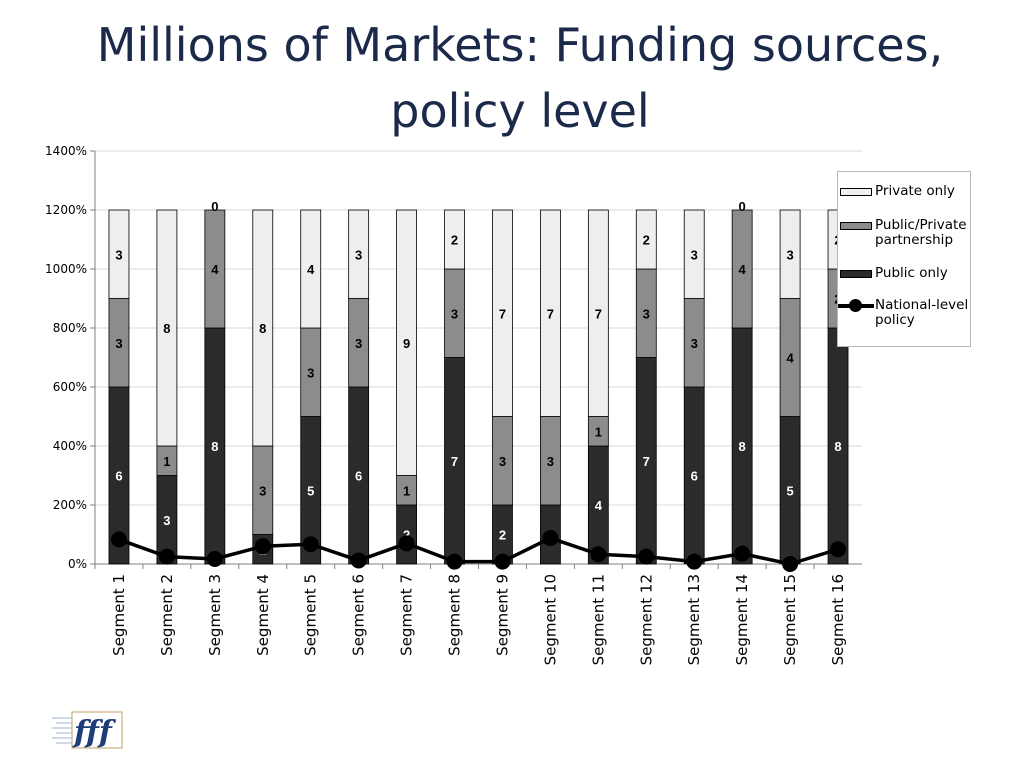  I want to click on data-label-public-only: 4, so click(599, 505).